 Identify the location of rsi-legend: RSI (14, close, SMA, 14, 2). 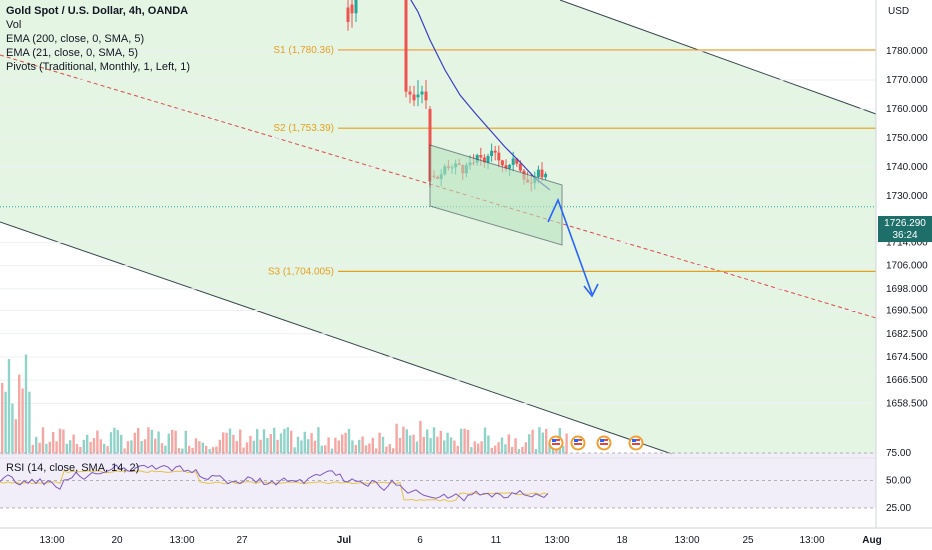
(73, 468).